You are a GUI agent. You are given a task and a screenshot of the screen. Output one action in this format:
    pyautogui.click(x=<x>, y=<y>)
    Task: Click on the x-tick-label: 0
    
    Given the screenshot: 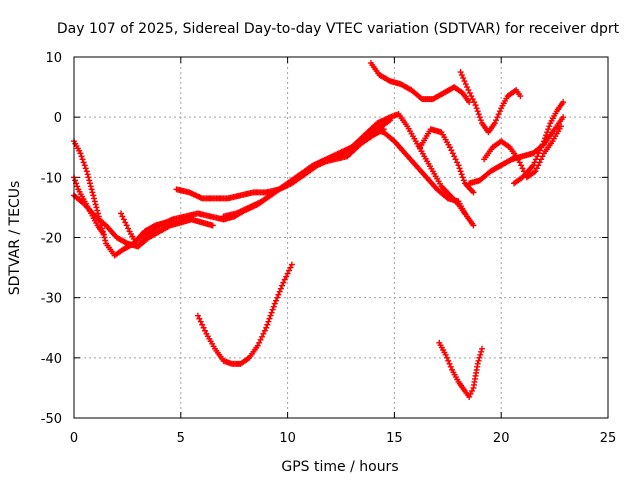 What is the action you would take?
    pyautogui.click(x=74, y=438)
    